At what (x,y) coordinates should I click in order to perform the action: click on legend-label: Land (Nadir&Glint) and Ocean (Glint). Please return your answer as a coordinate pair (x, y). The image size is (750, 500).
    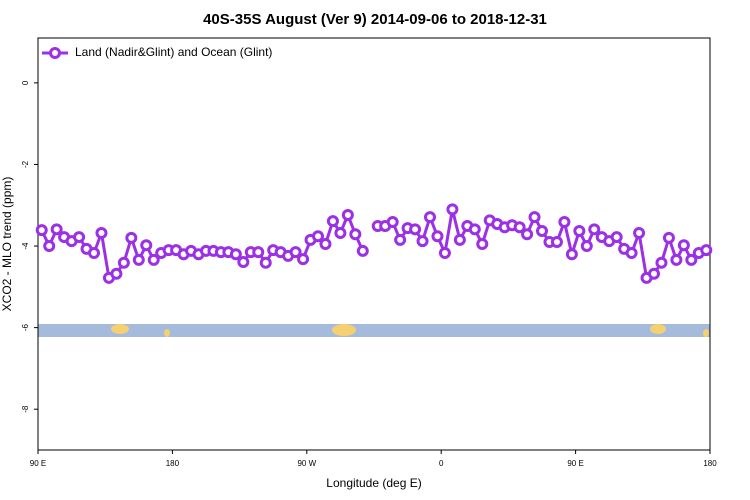
    Looking at the image, I should click on (173, 52).